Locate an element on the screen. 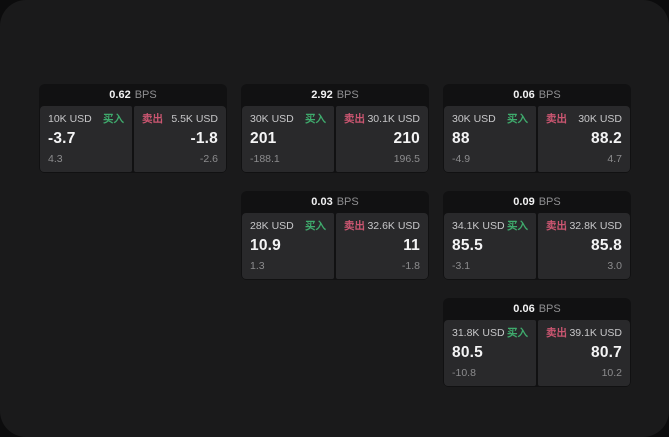 The width and height of the screenshot is (669, 437). buy-panel-header: 28K USD 买入 is located at coordinates (288, 226).